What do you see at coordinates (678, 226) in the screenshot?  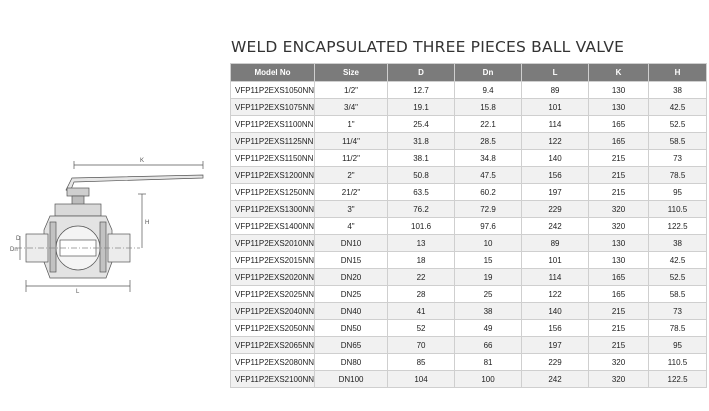 I see `cell-h: 122.5` at bounding box center [678, 226].